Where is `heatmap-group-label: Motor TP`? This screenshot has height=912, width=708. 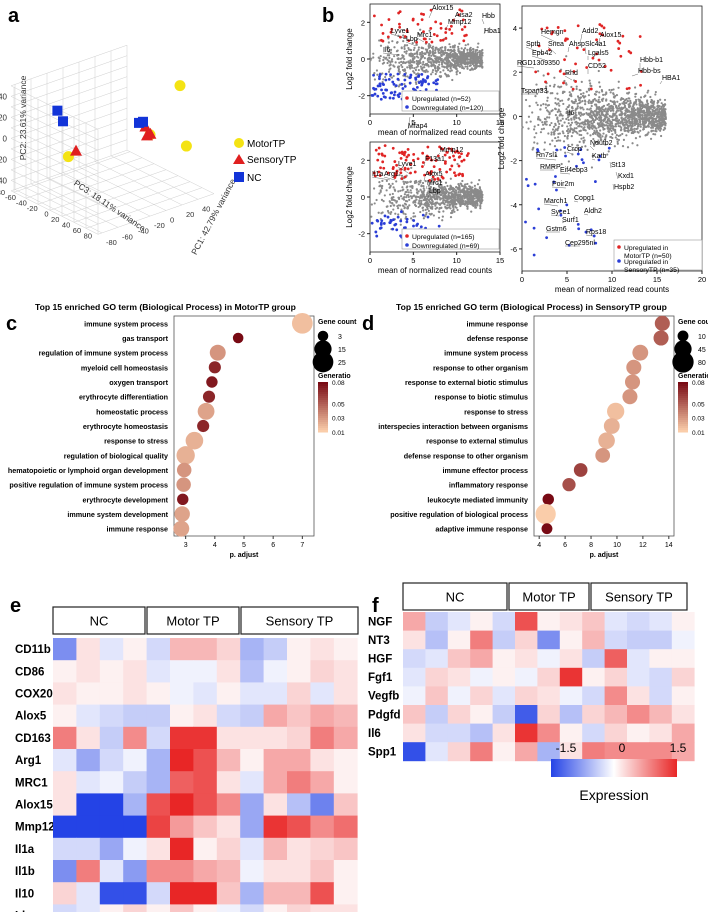
heatmap-group-label: Motor TP is located at coordinates (548, 597).